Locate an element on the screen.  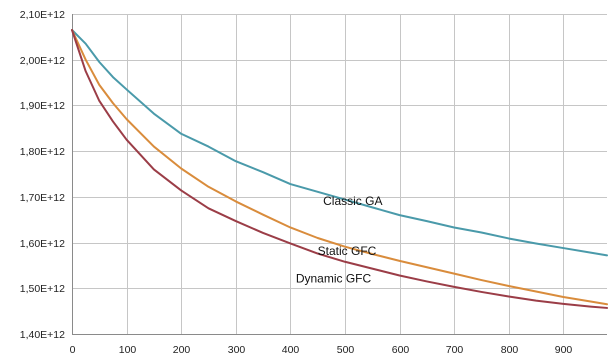
series-label-dynamic-gfc: Dynamic GFC is located at coordinates (334, 278).